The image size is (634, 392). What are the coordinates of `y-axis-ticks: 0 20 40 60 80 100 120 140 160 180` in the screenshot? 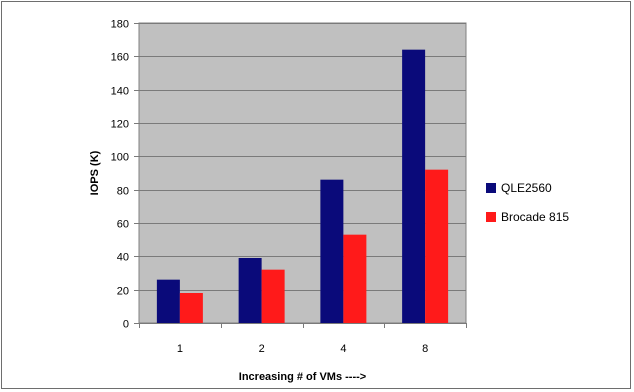 It's located at (125, 175).